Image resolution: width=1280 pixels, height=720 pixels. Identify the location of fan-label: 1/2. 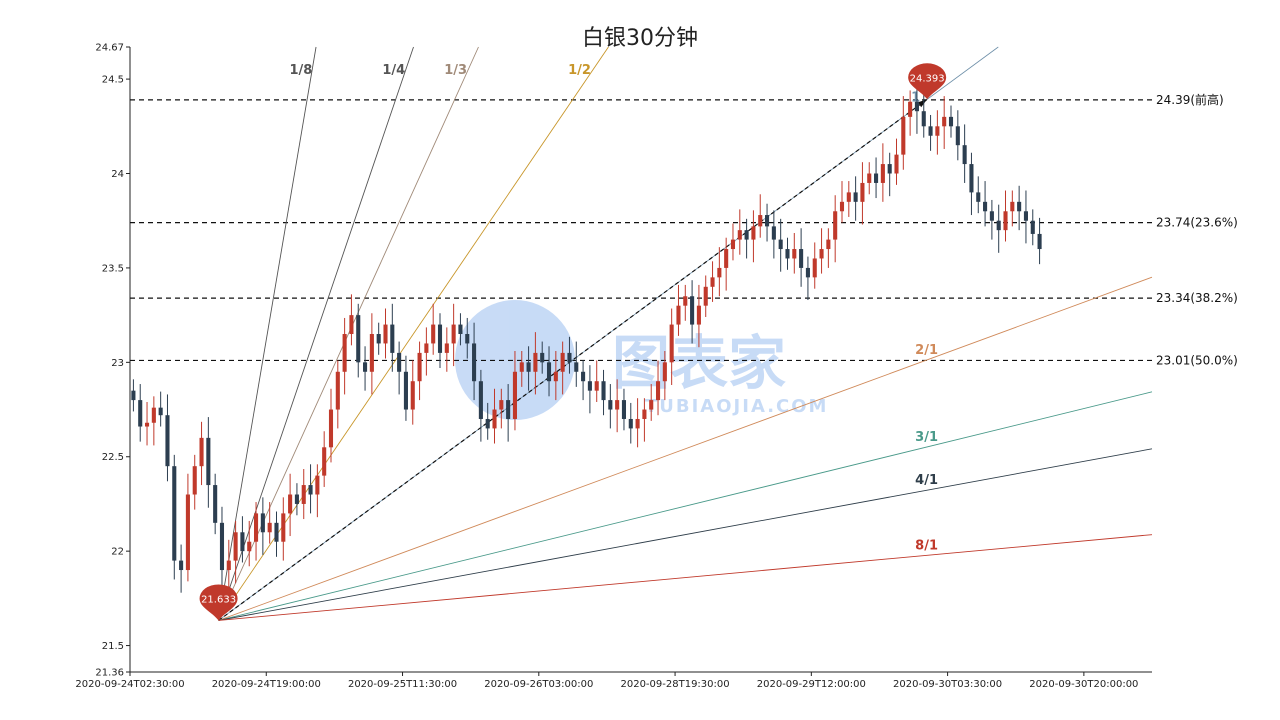
(579, 70).